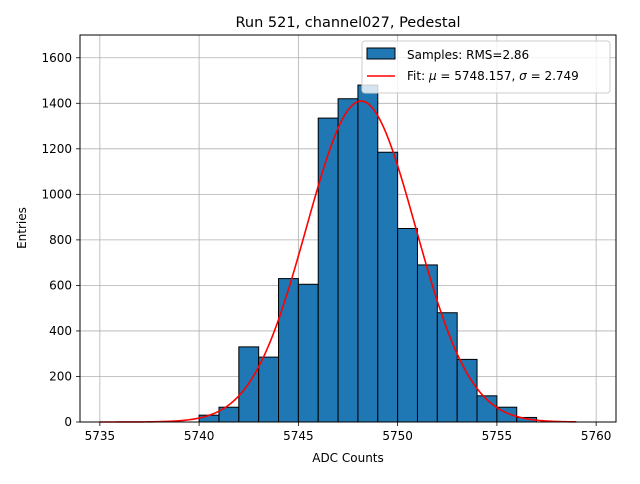 The image size is (640, 484). I want to click on y-tick-label: 1000, so click(56, 194).